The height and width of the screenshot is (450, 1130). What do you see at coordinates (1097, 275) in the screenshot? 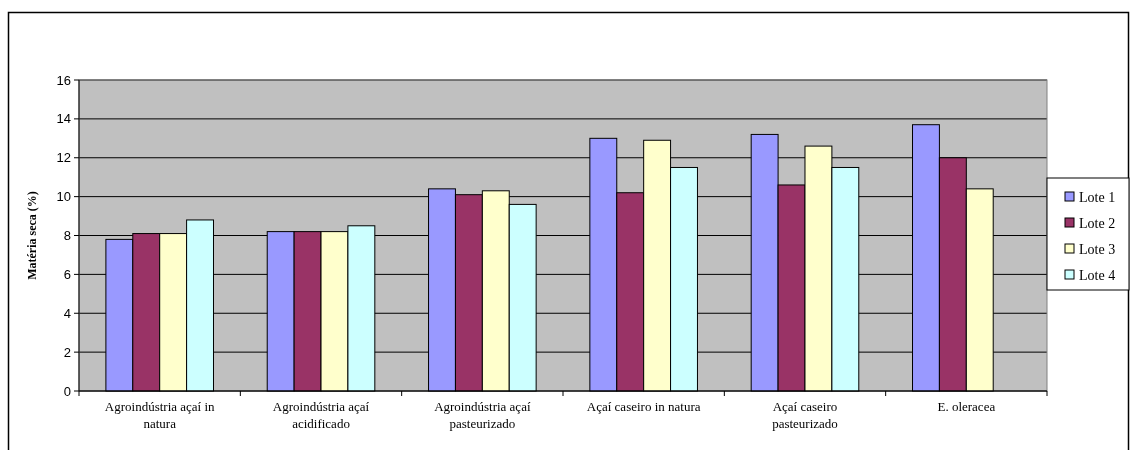
I see `legend-label: Lote 4` at bounding box center [1097, 275].